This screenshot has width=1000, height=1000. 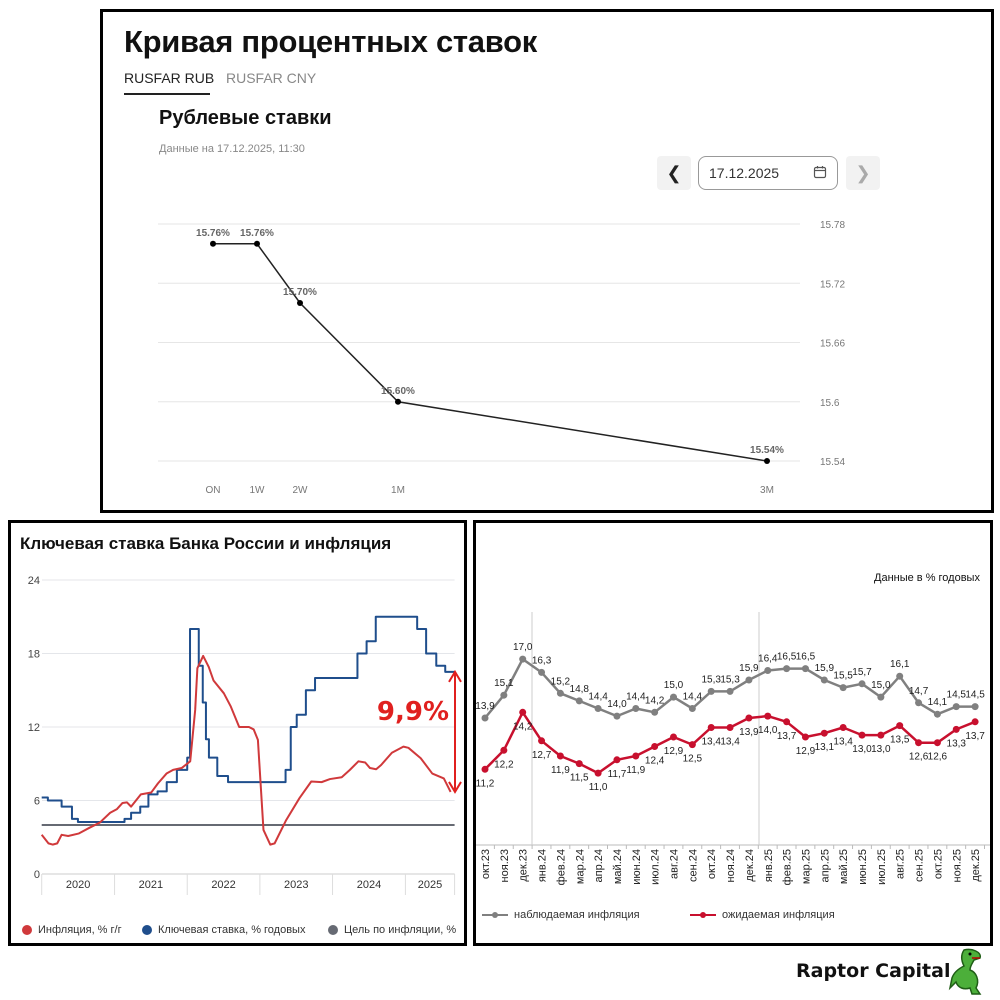 I want to click on legend-label: Цель по инфляции, %, so click(x=400, y=930).